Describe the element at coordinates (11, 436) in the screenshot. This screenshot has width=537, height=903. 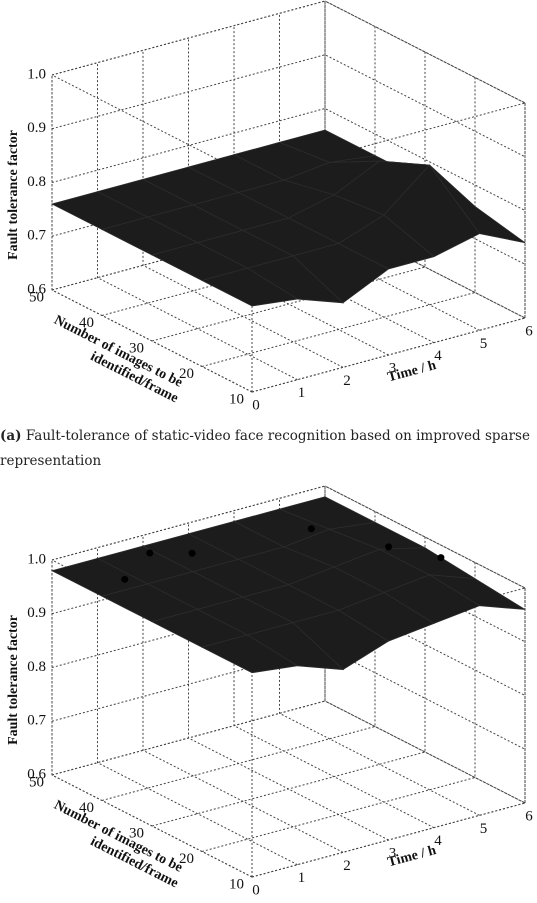
I see `caption-label: (a)` at that location.